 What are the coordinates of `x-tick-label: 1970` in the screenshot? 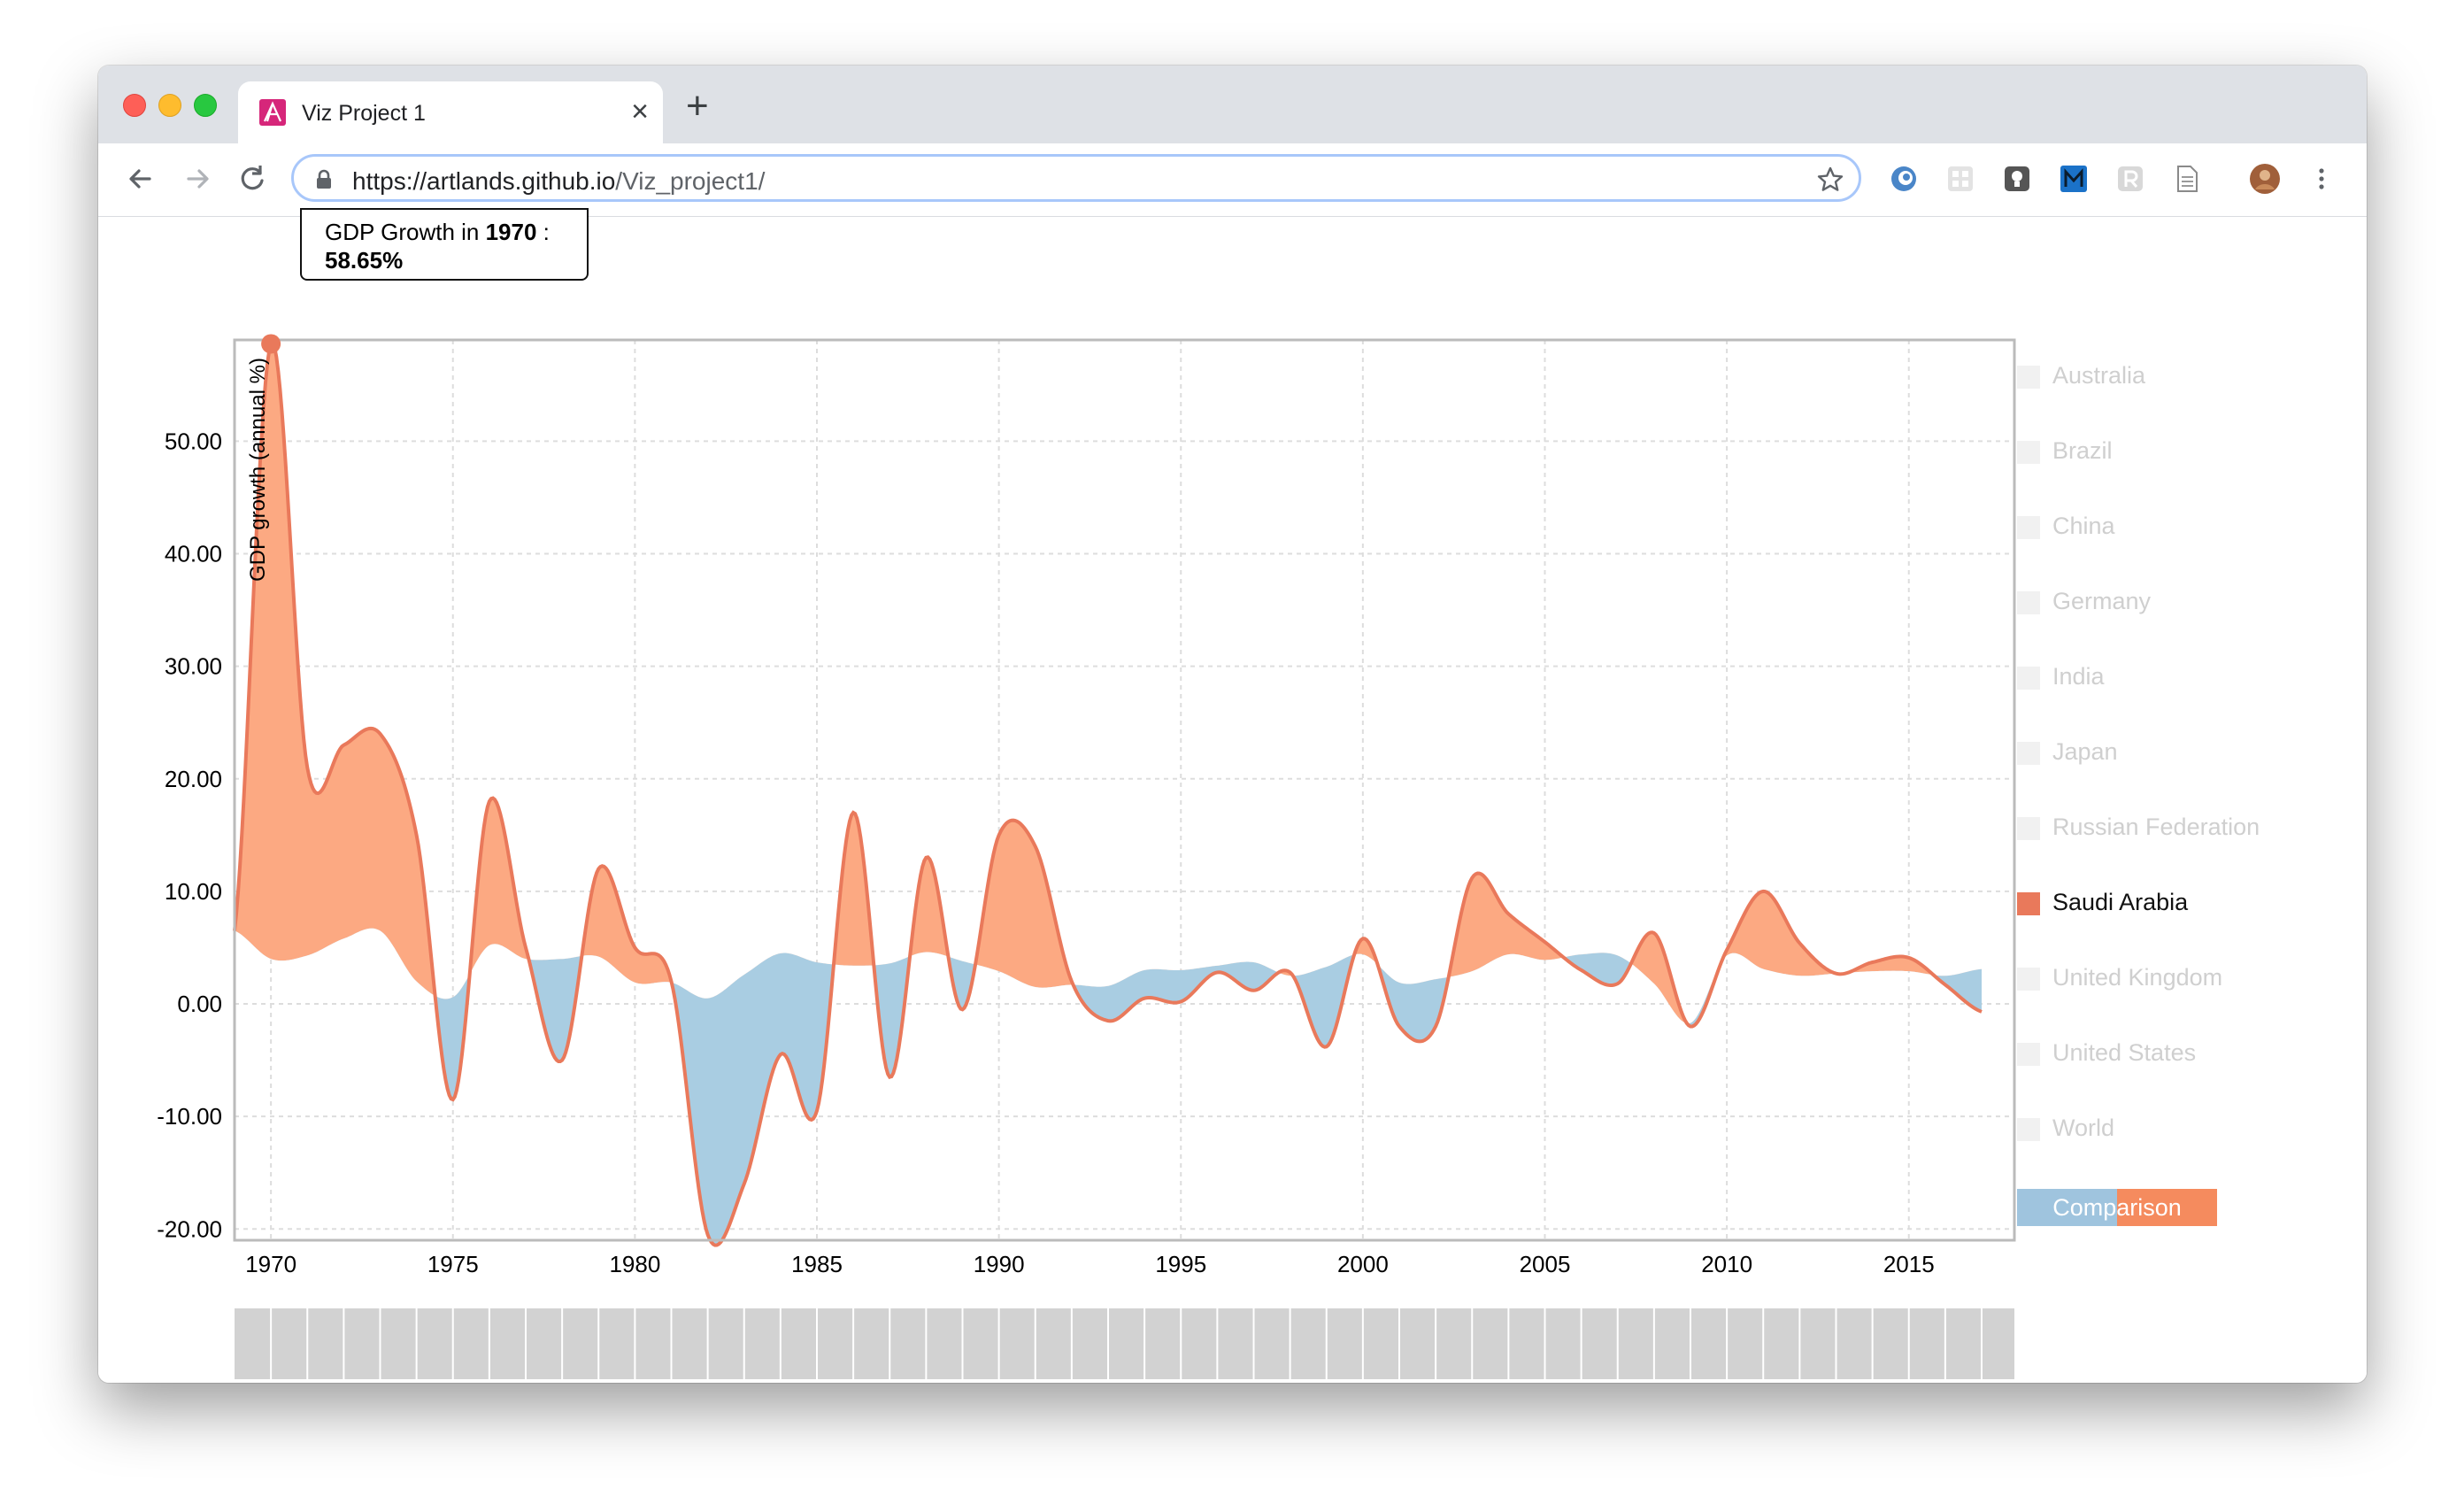 It's located at (270, 1264).